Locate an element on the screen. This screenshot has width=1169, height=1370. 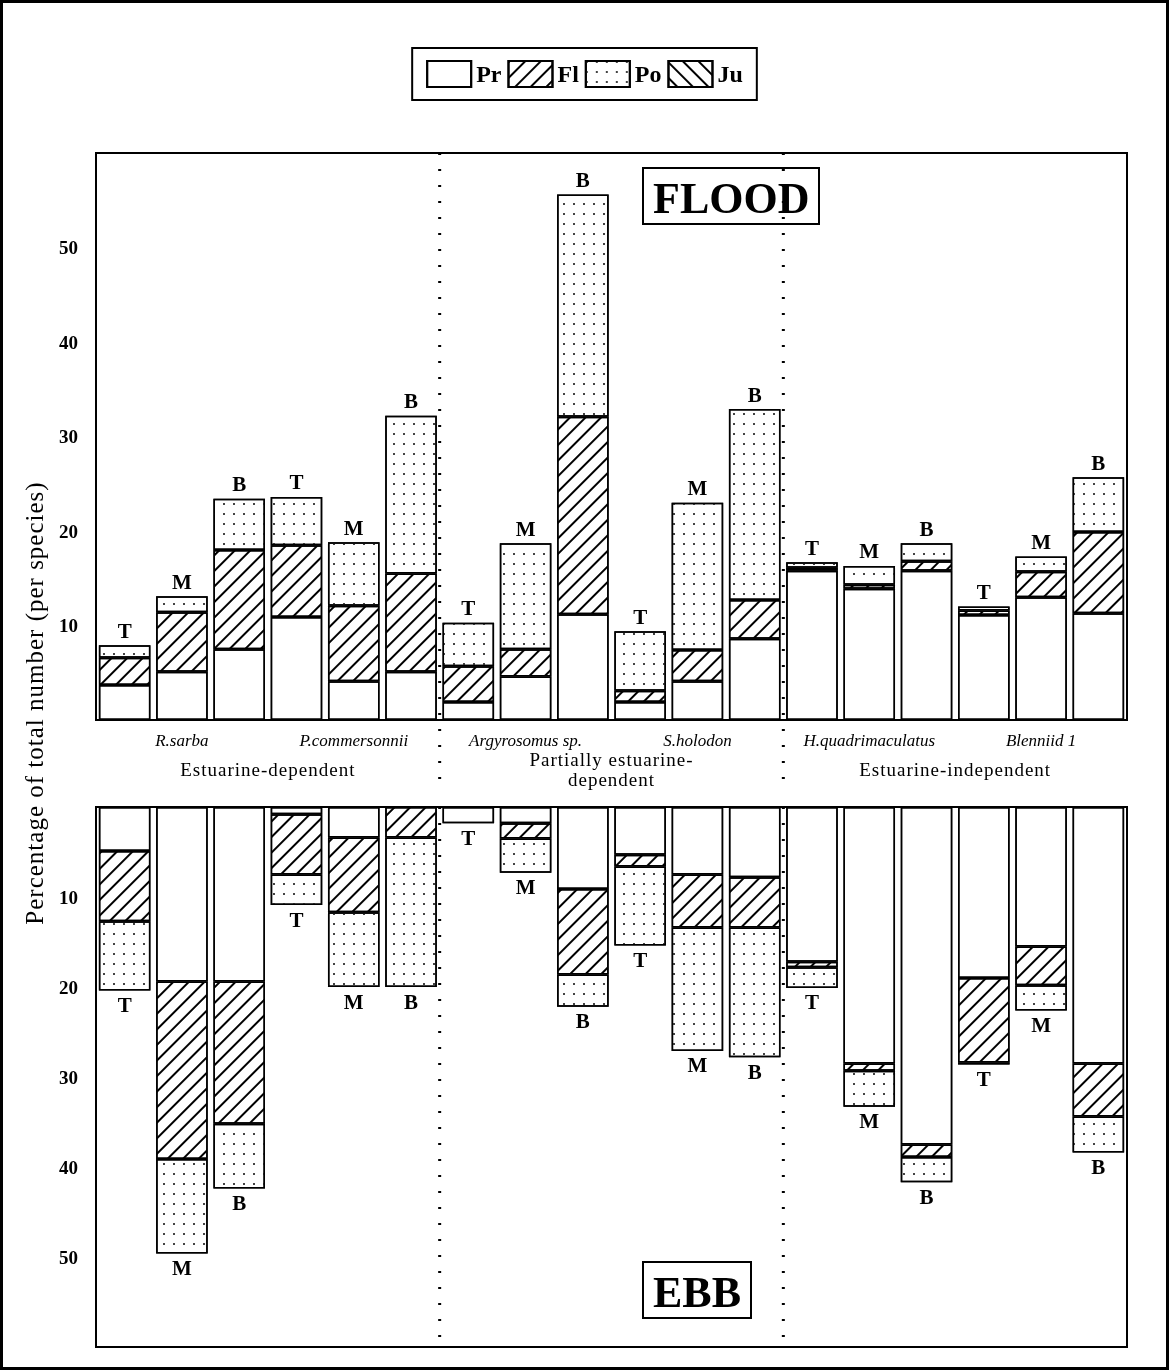
x-tick-label: Argyrosomus sp. is located at coordinates (525, 740).